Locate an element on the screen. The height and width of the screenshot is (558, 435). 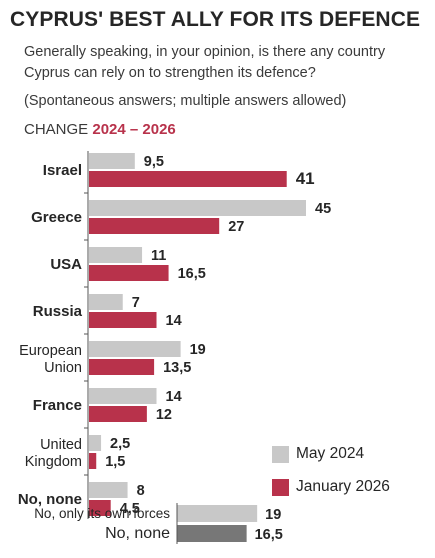
change-years: 2024 – 2026 is located at coordinates (134, 129).